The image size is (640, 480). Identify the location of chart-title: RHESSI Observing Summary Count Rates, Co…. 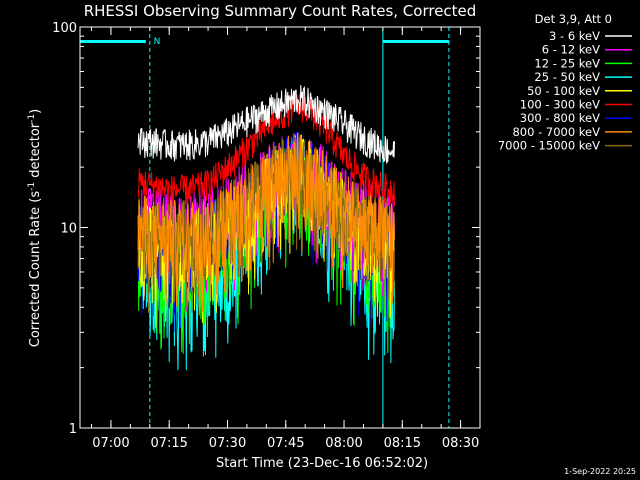
(280, 11).